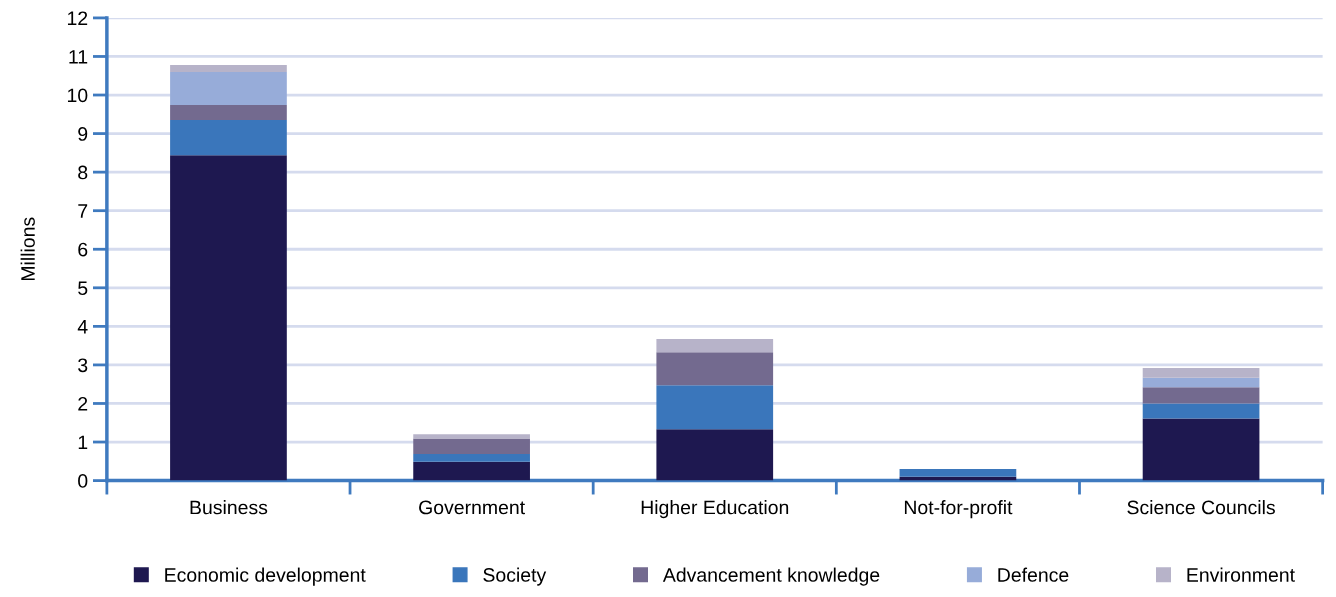  Describe the element at coordinates (515, 576) in the screenshot. I see `legend-label: Society` at that location.